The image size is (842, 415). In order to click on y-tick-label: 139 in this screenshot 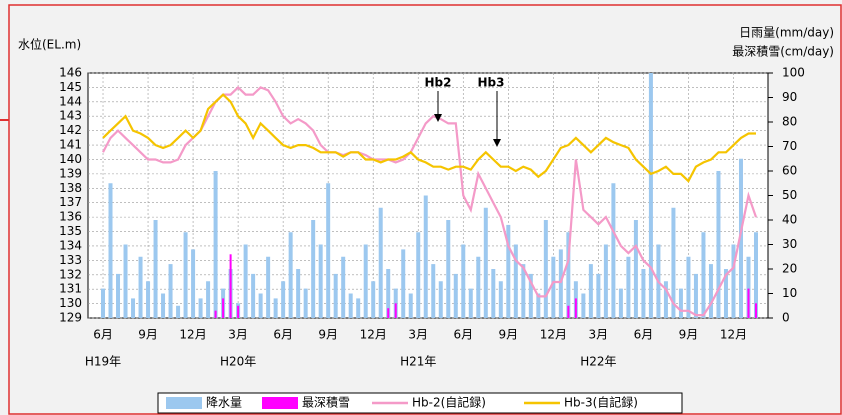, I will do `click(70, 173)`.